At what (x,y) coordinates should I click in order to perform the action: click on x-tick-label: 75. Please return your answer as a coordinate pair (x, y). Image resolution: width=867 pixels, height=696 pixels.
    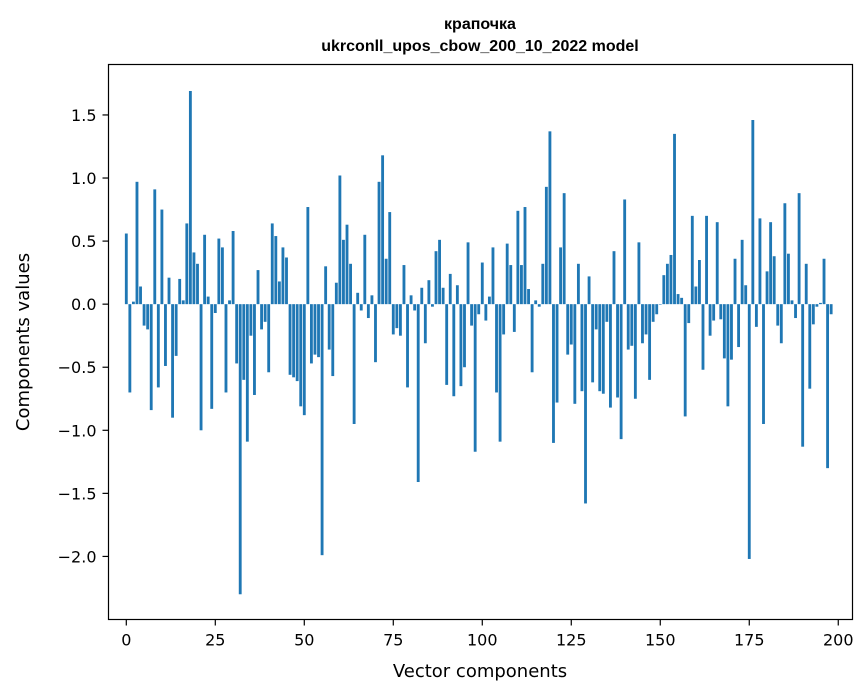
    Looking at the image, I should click on (393, 640).